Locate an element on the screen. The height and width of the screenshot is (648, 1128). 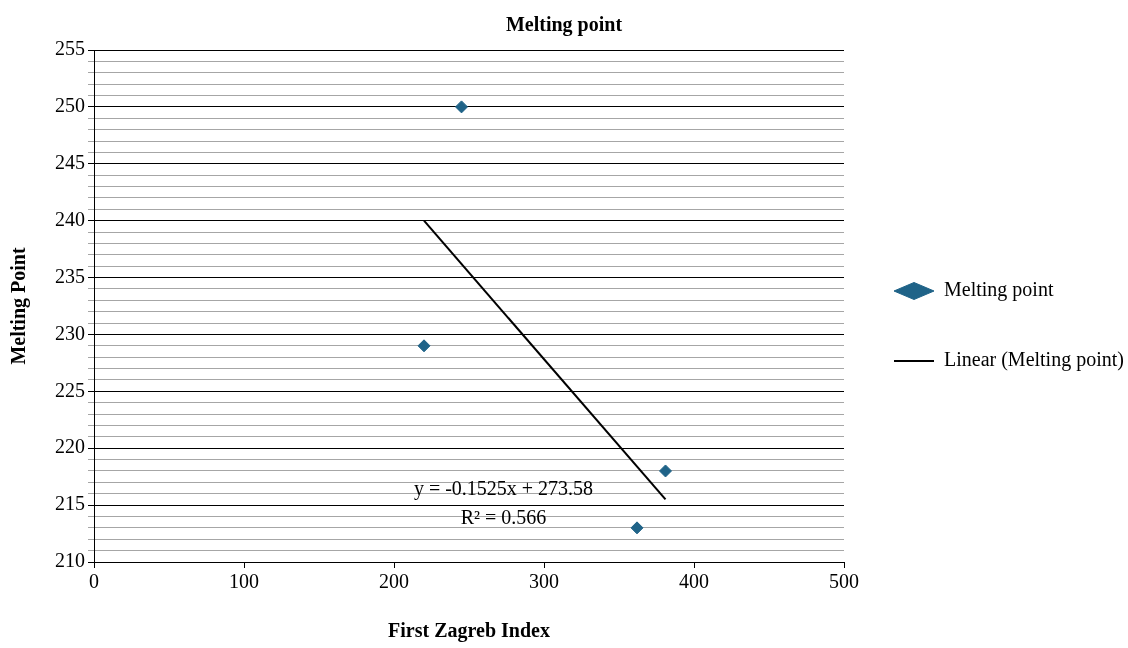
y-tick-label: 225 is located at coordinates (70, 389).